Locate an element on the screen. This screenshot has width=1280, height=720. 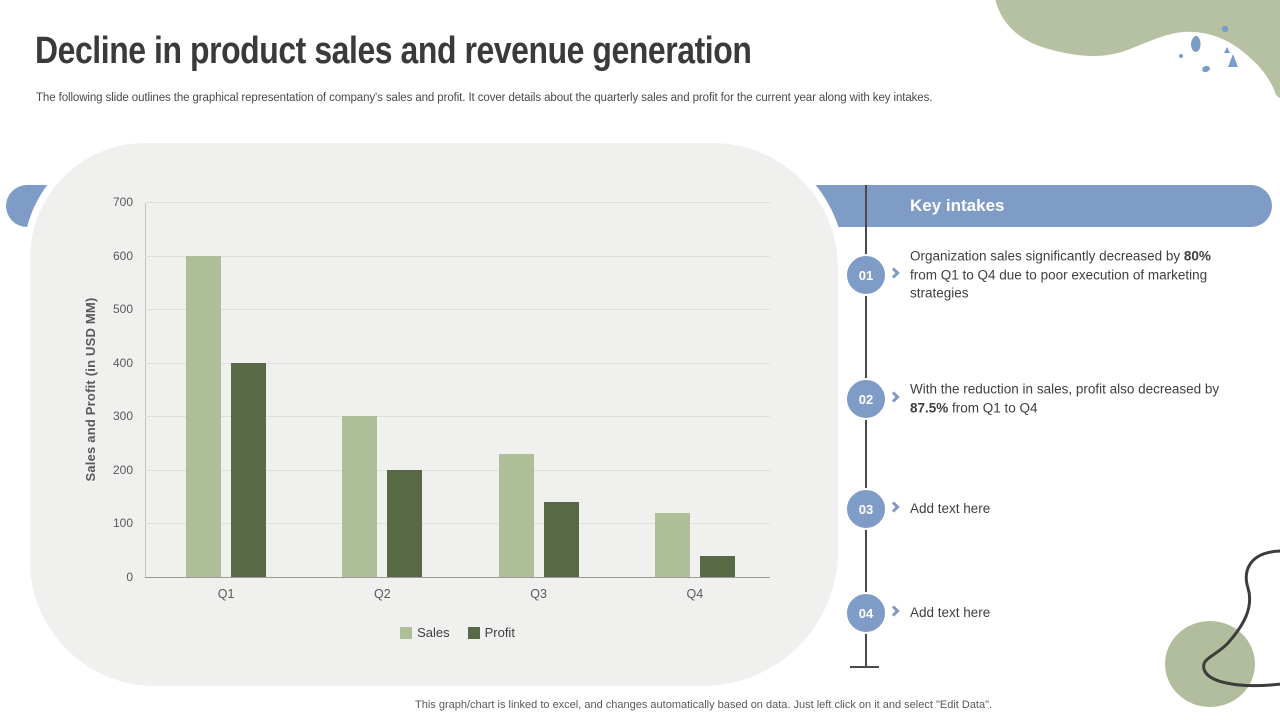
step-badge-03: 03 is located at coordinates (866, 509).